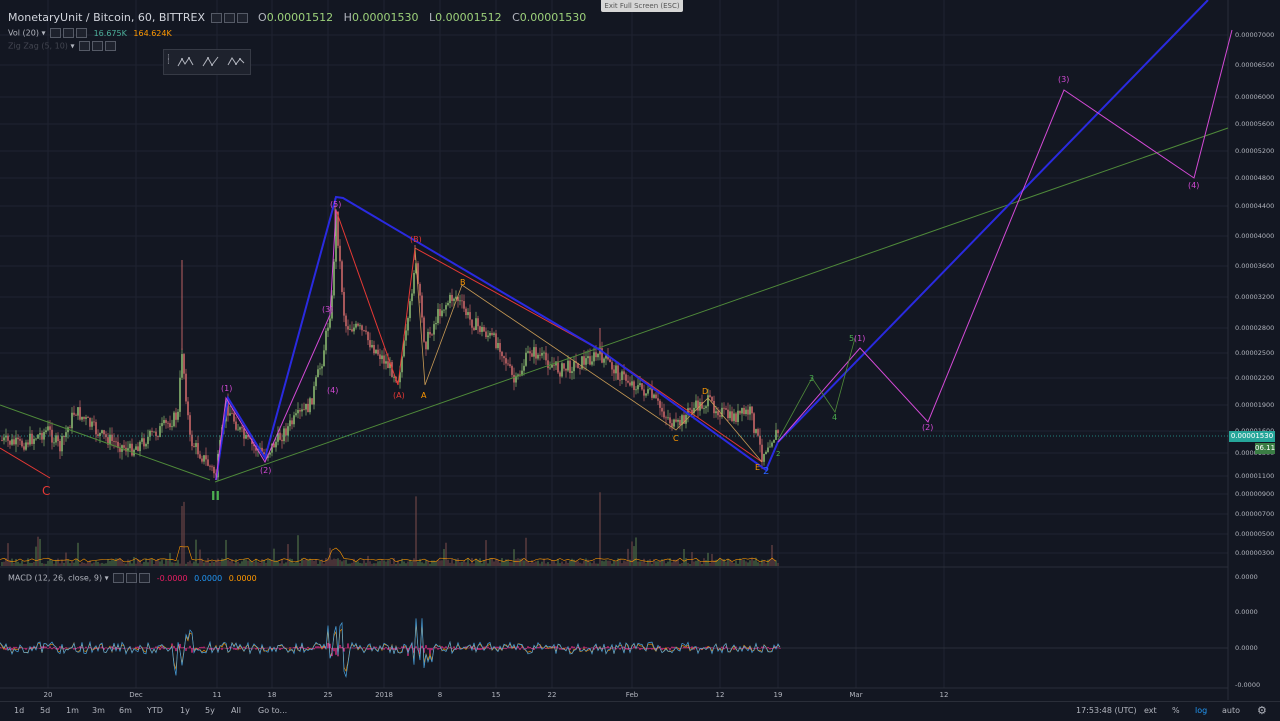 The width and height of the screenshot is (1280, 721). I want to click on forecast-label-2: (2), so click(927, 427).